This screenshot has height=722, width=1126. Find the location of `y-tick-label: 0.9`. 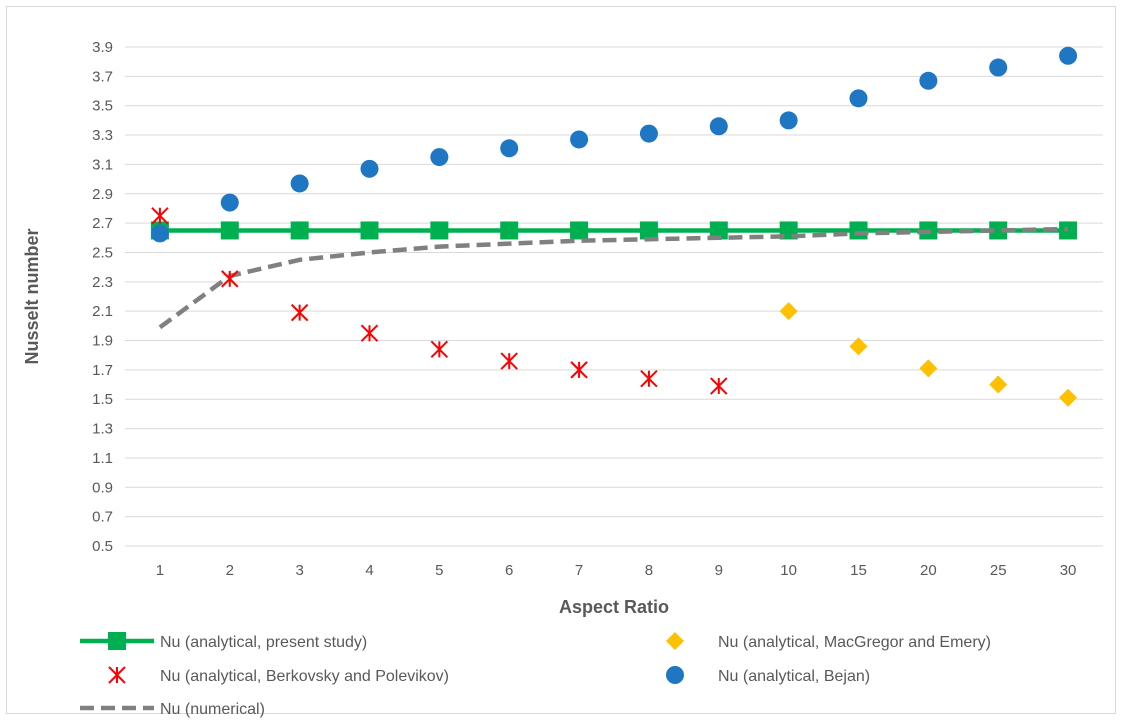

y-tick-label: 0.9 is located at coordinates (102, 487).